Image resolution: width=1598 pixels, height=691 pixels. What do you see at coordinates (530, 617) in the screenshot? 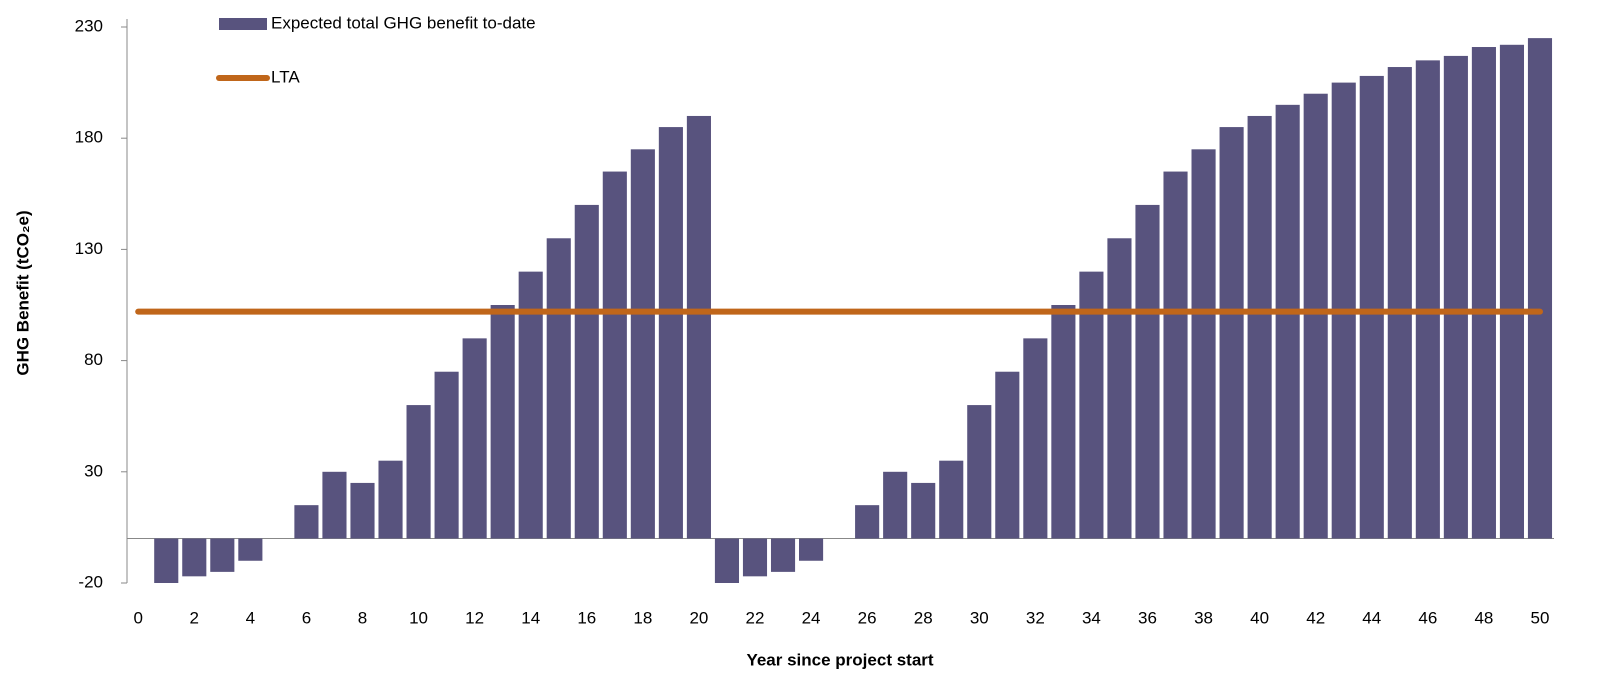
I see `x-tick-label: 14` at bounding box center [530, 617].